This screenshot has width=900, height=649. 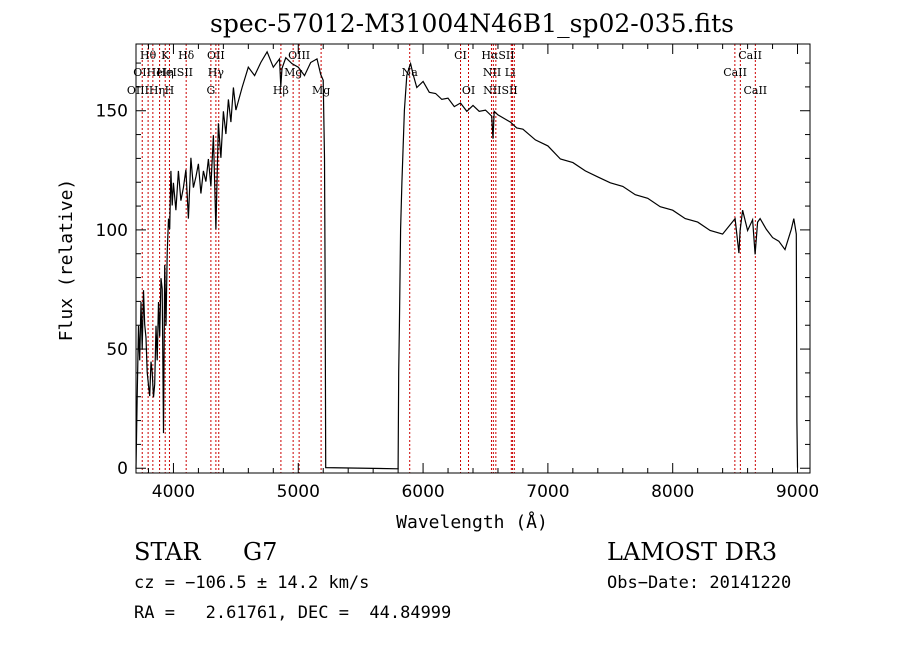 I want to click on class-label: STAR, so click(x=167, y=552).